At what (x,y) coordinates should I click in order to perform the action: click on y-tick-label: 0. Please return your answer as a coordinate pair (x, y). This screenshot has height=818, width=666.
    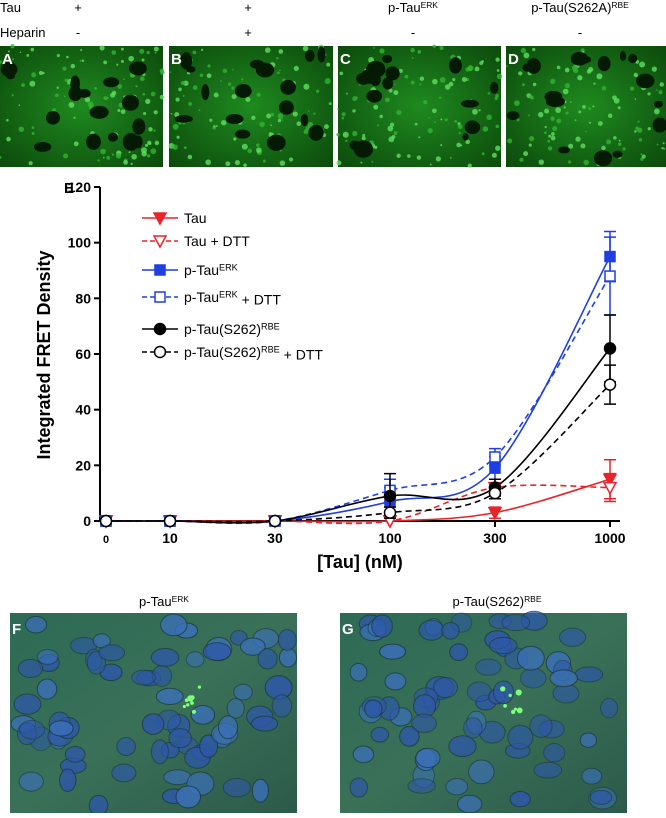
    Looking at the image, I should click on (87, 521).